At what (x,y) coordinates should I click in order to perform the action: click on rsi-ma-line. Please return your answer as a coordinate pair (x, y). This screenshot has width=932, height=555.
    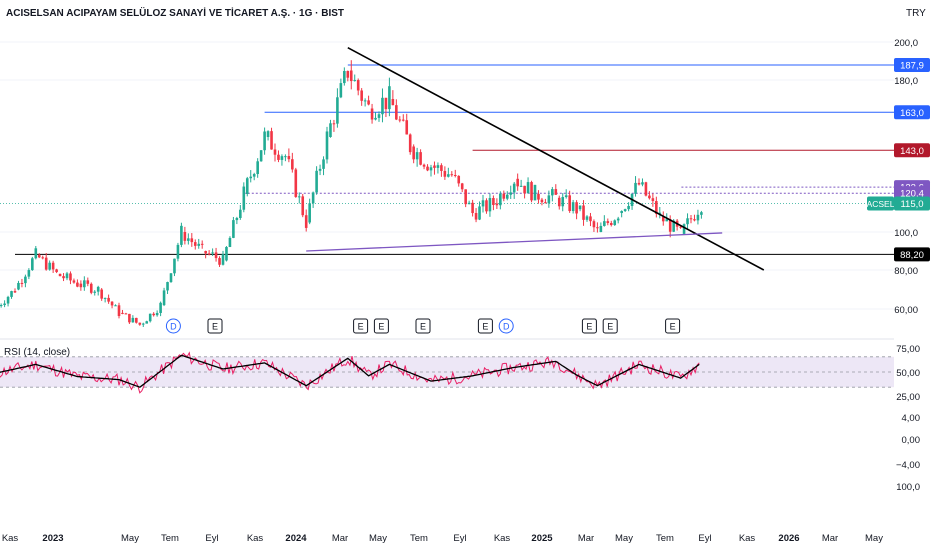
    Looking at the image, I should click on (350, 371).